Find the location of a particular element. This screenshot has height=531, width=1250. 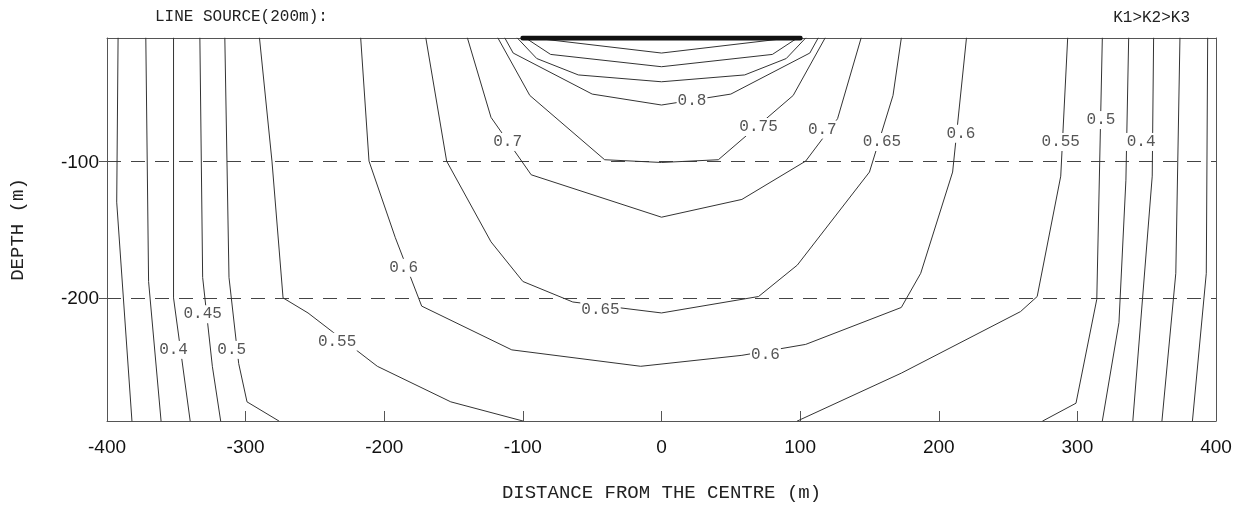

y-axis-title: DEPTH (m) is located at coordinates (17, 229).